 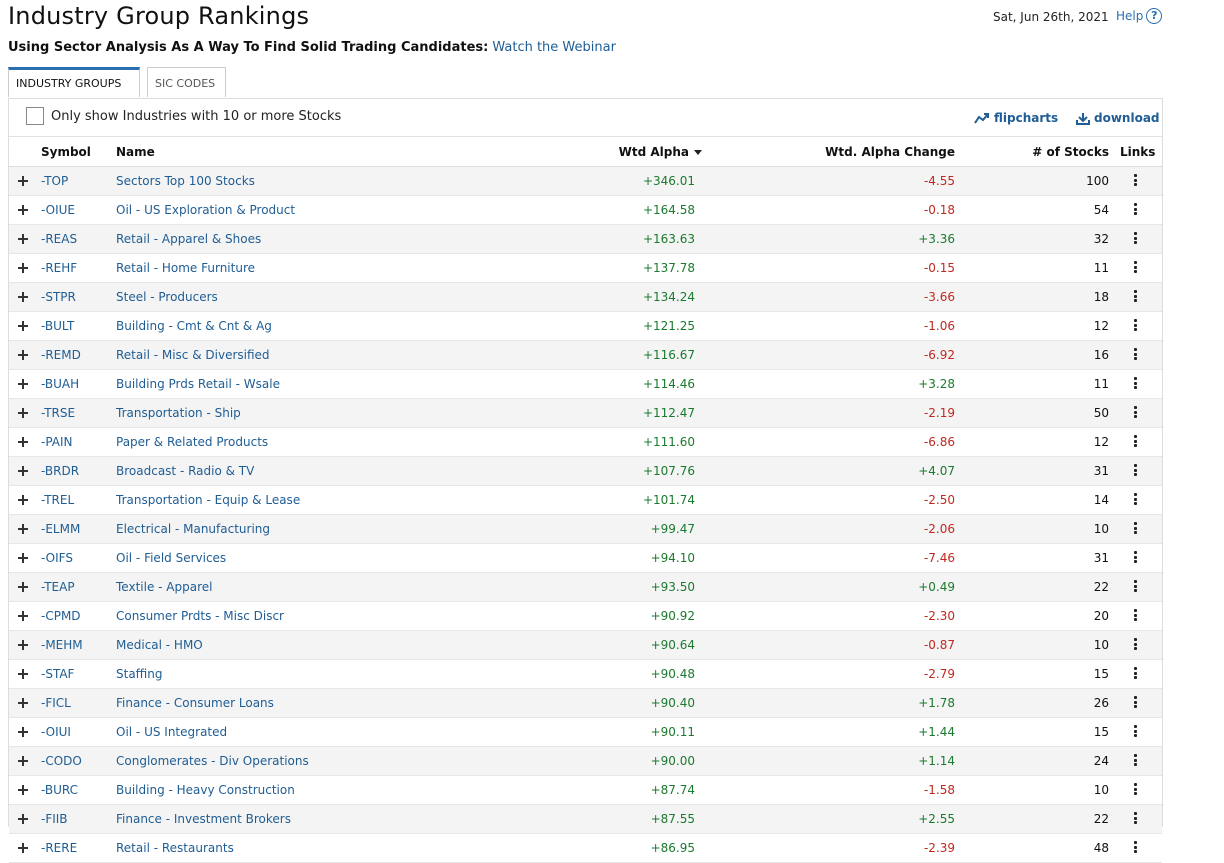 What do you see at coordinates (58, 413) in the screenshot?
I see `row-symbol-link: -TRSE` at bounding box center [58, 413].